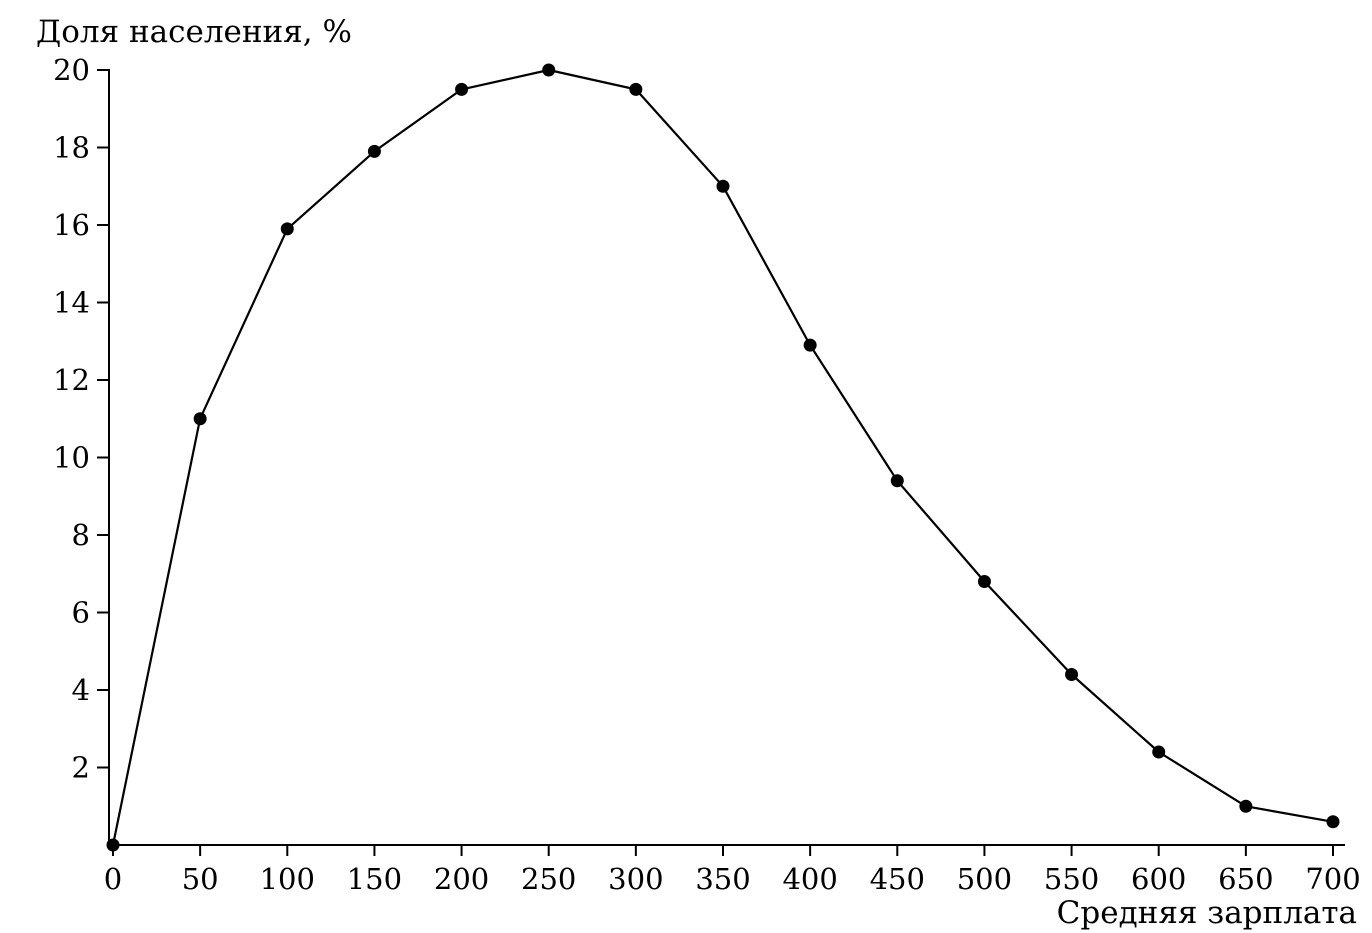 The width and height of the screenshot is (1372, 933). I want to click on x-tick-label: 100, so click(287, 879).